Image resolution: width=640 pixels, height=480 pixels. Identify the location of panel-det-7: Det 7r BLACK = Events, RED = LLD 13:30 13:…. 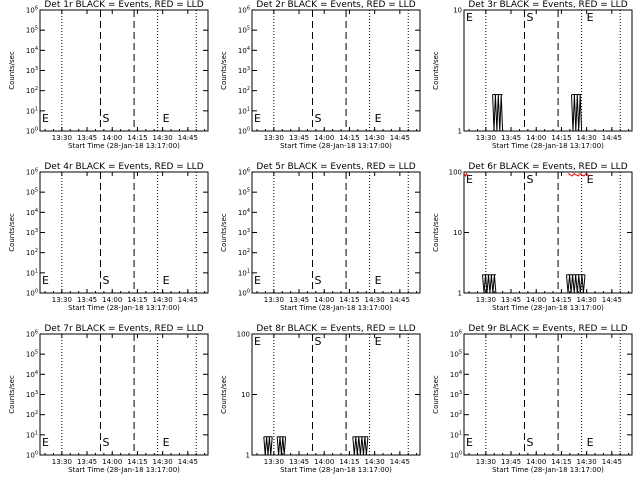
(108, 399).